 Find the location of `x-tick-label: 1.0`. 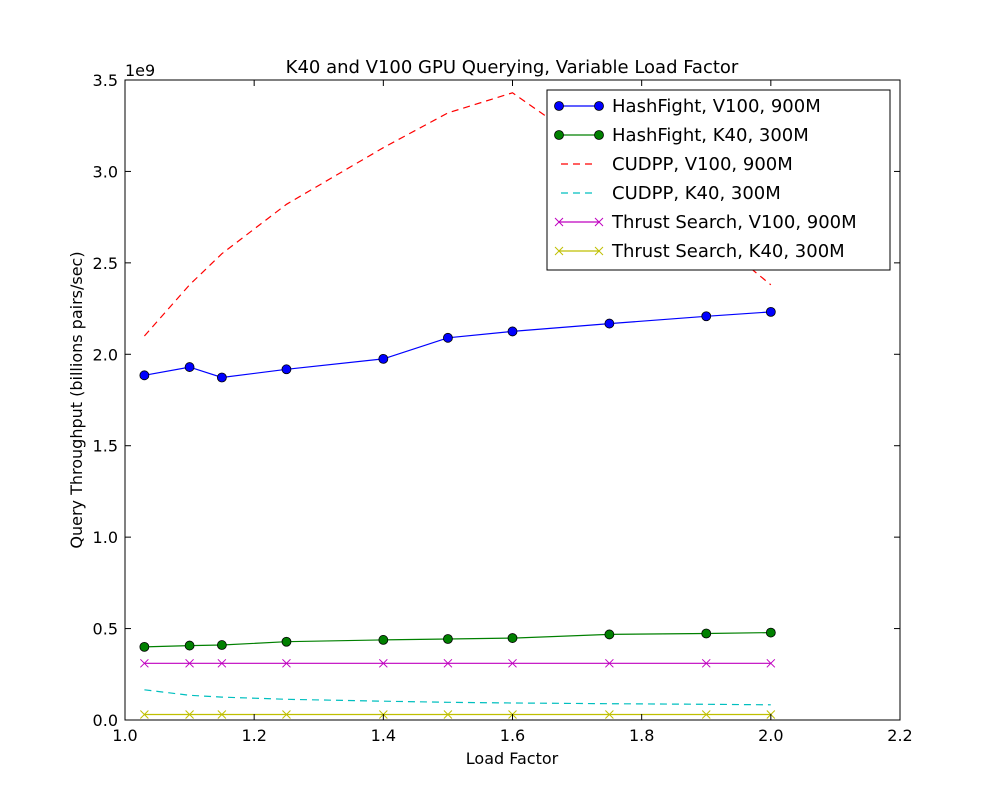

x-tick-label: 1.0 is located at coordinates (124, 735).